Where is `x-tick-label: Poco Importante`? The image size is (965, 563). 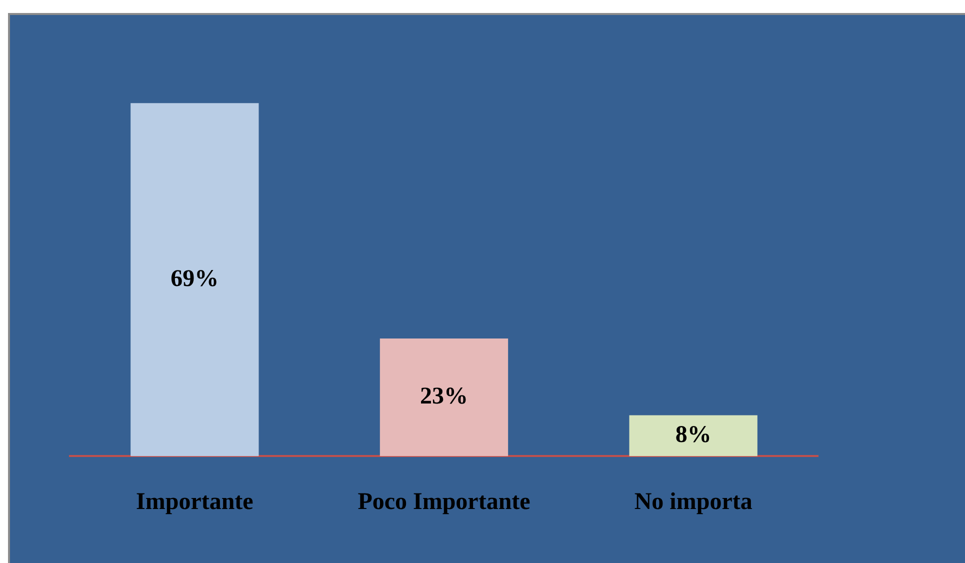
x-tick-label: Poco Importante is located at coordinates (444, 501).